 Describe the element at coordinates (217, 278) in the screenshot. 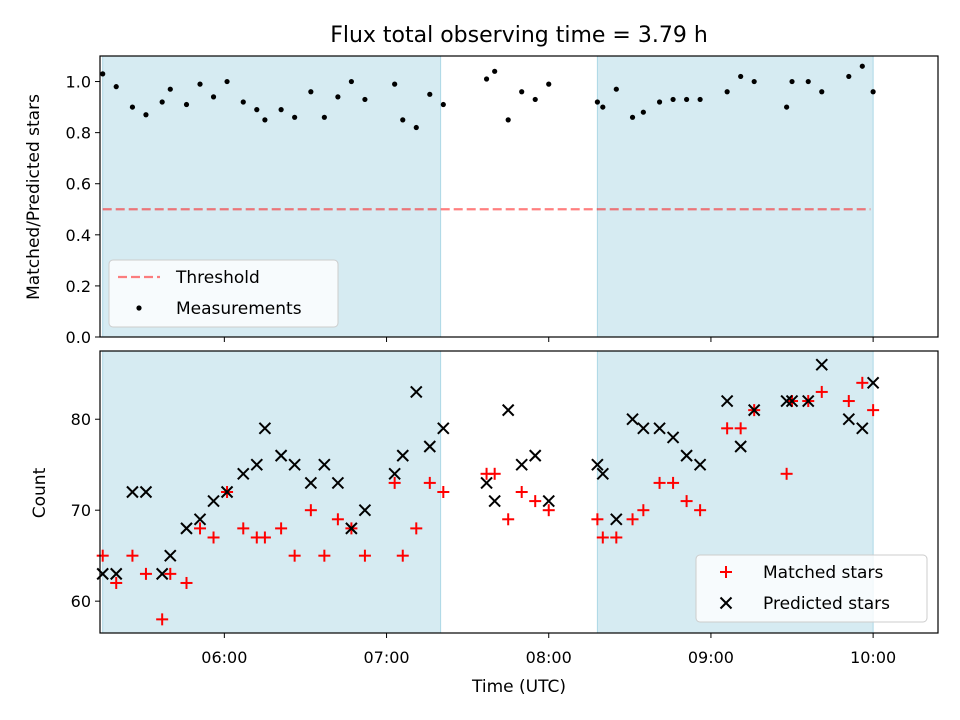

I see `legend-label: Threshold` at that location.